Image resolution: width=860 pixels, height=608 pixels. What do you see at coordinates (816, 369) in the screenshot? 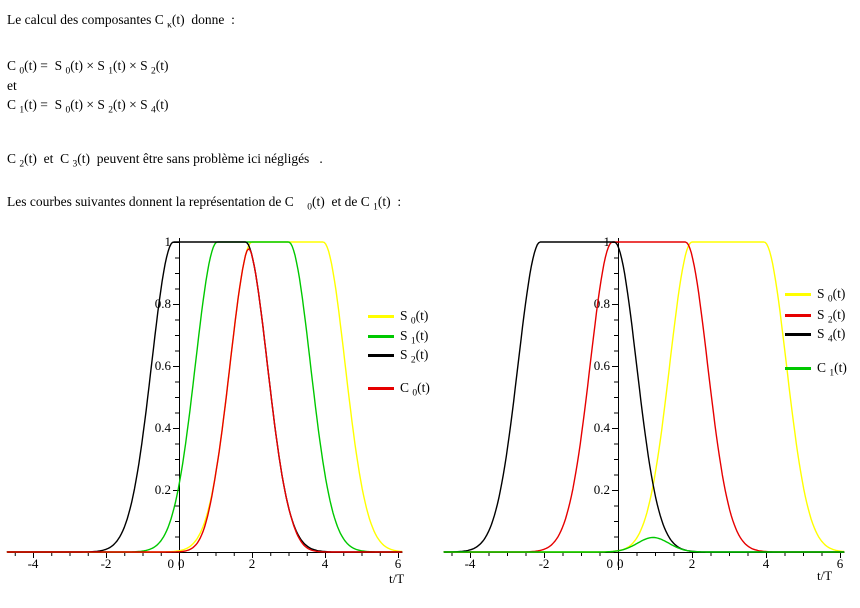
I see `legend-item-C1: C 1(t)` at bounding box center [816, 369].